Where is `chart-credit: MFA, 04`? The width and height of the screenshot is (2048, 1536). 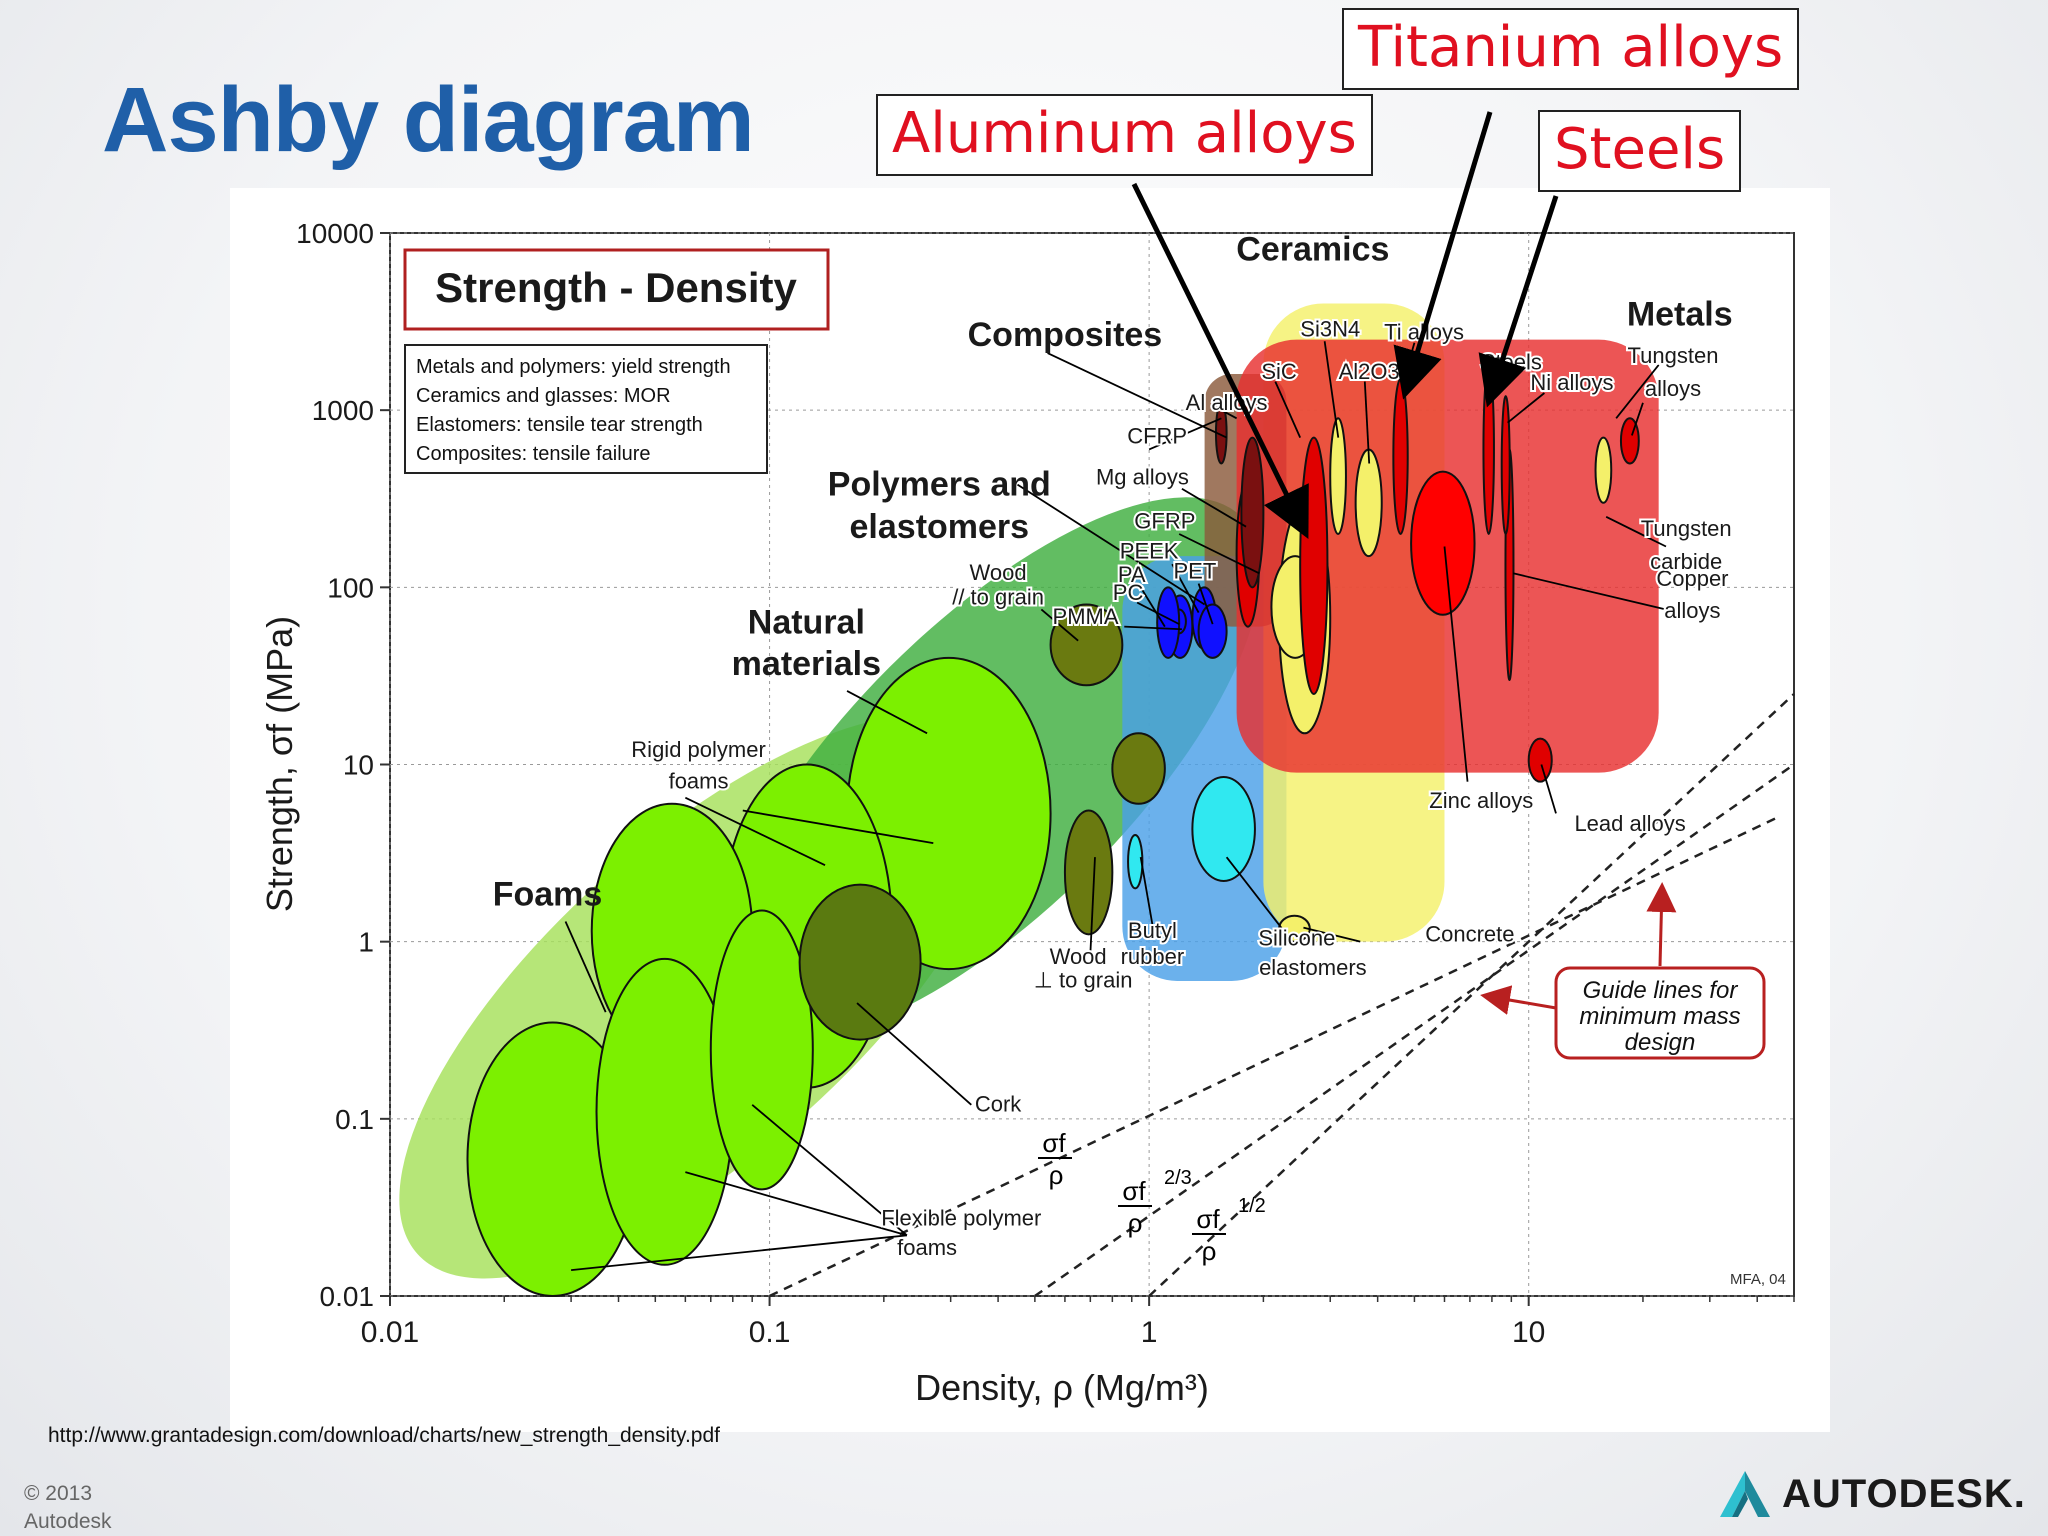 chart-credit: MFA, 04 is located at coordinates (1758, 1279).